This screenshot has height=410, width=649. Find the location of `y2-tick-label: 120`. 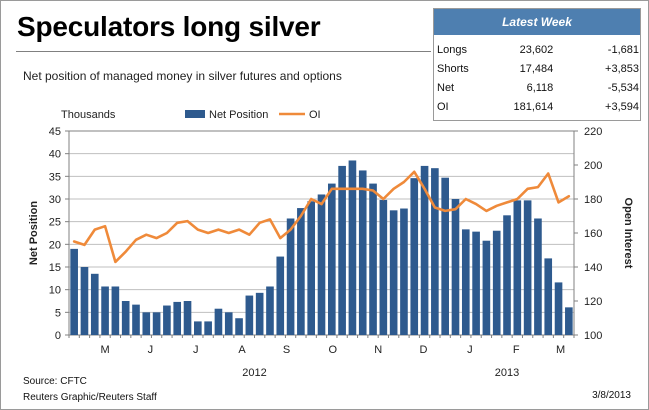

y2-tick-label: 120 is located at coordinates (593, 302).